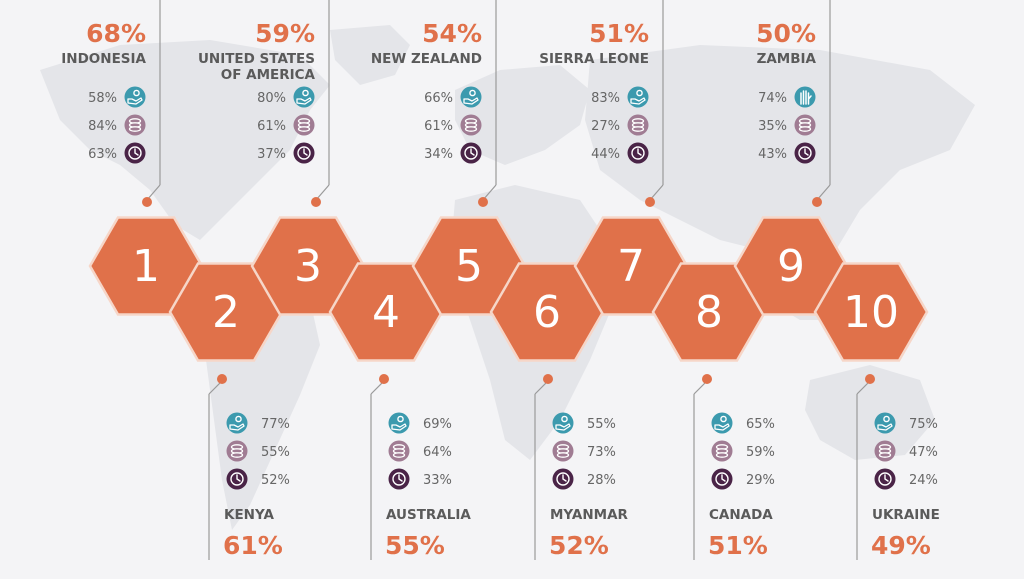 The image size is (1024, 579). Describe the element at coordinates (760, 452) in the screenshot. I see `metric-value: 59%` at that location.